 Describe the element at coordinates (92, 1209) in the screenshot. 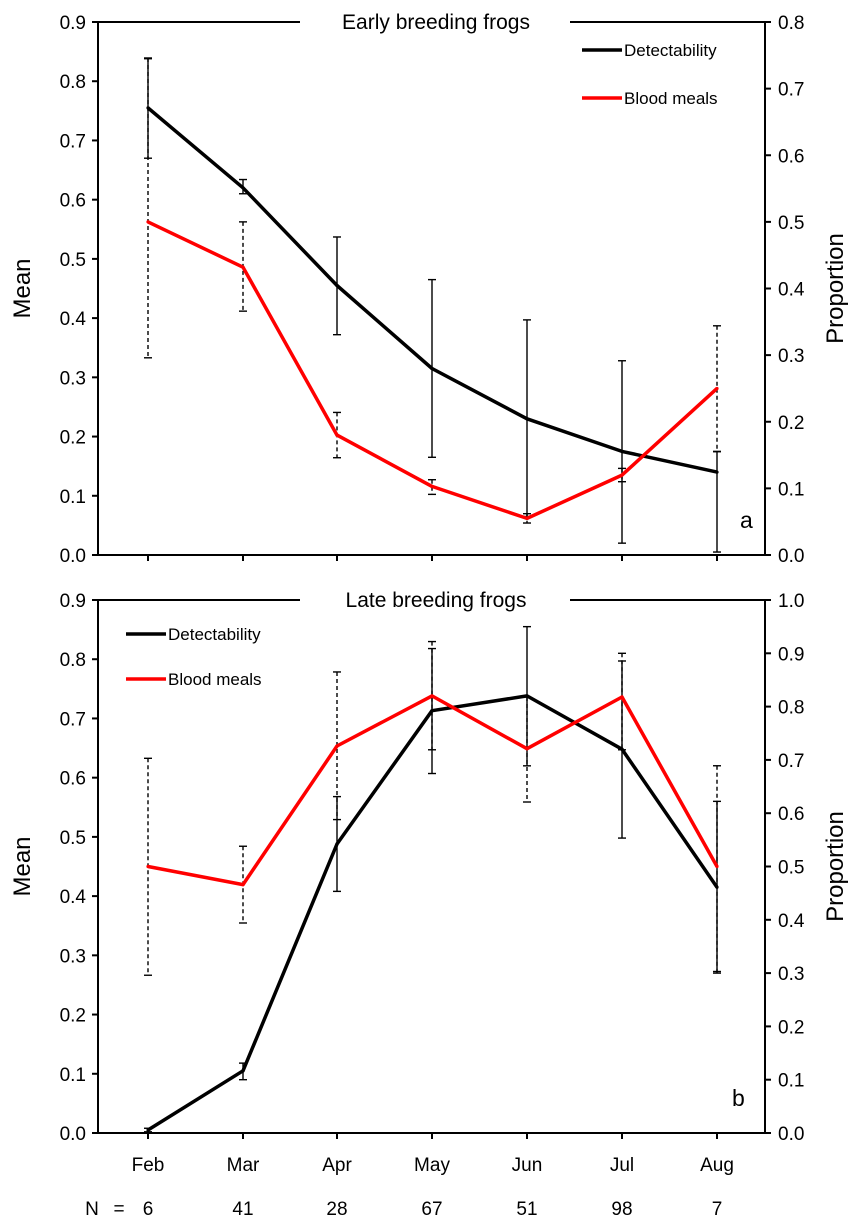

I see `sample-size-label: N` at that location.